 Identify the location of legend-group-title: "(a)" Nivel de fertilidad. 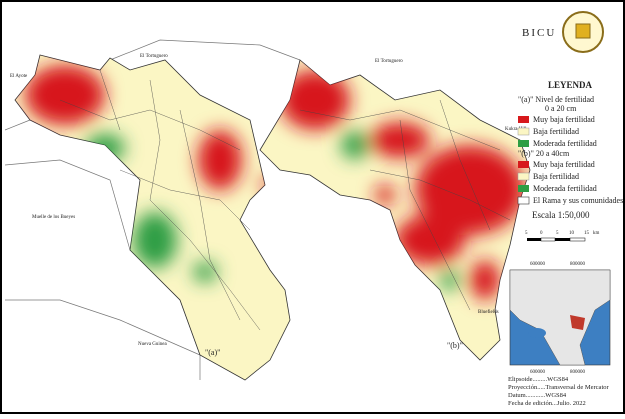
(556, 99).